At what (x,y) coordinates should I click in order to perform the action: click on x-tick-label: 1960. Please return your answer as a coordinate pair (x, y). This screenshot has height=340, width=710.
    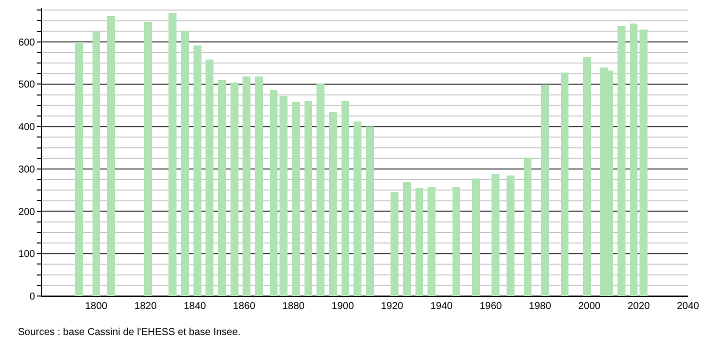
    Looking at the image, I should click on (491, 306).